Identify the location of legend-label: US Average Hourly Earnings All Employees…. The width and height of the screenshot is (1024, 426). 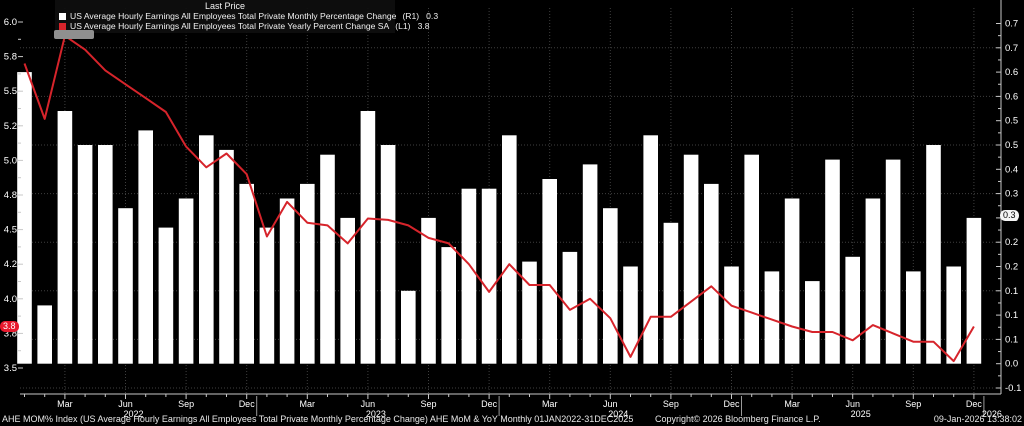
(230, 26).